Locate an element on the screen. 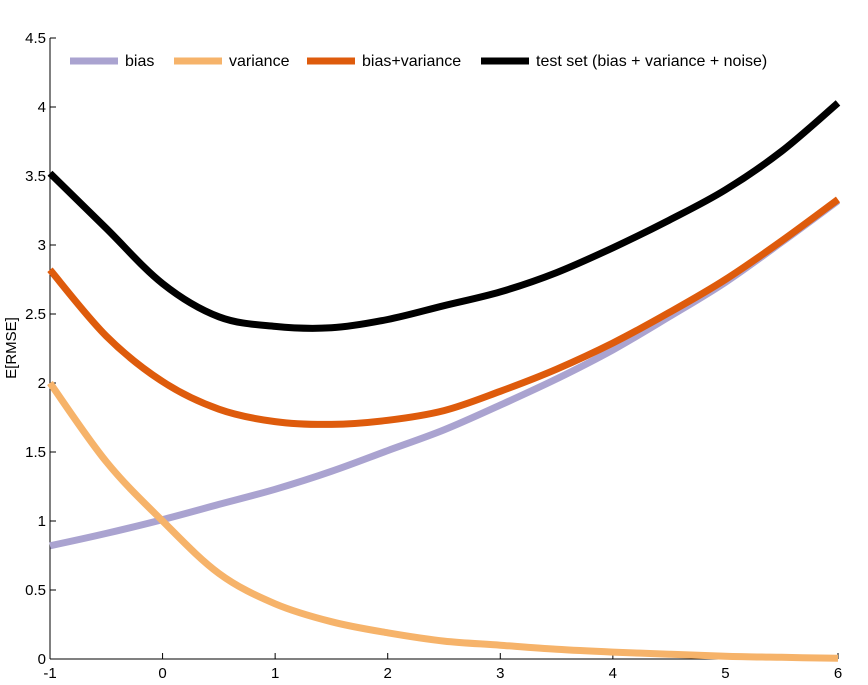 The width and height of the screenshot is (868, 685). x-tick-label: 5 is located at coordinates (725, 673).